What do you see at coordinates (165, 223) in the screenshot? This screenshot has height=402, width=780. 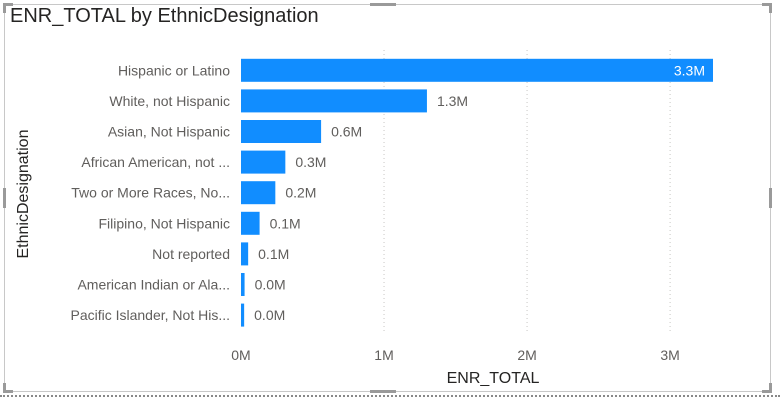 I see `category-label: Filipino, Not Hispanic` at bounding box center [165, 223].